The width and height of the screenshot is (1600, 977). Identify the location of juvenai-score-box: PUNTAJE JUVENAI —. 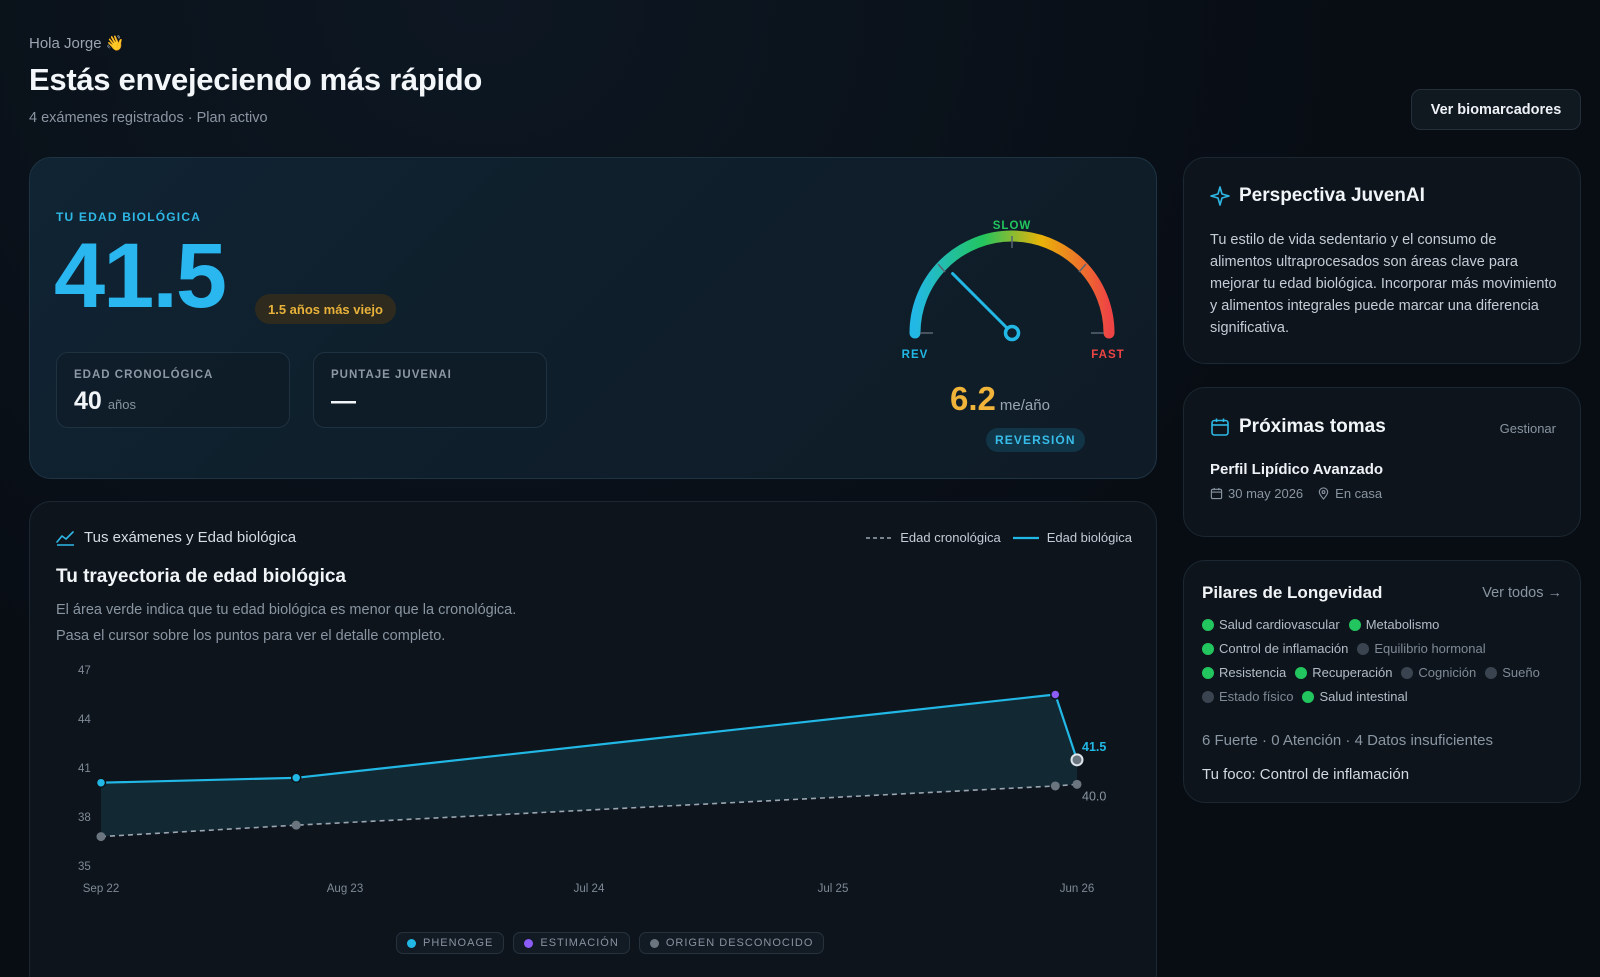
(430, 390).